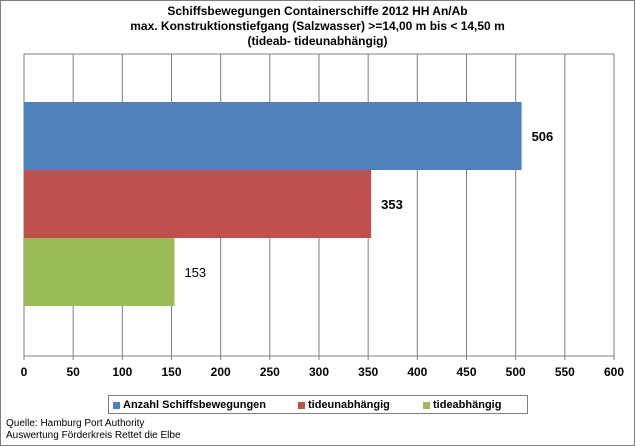 Image resolution: width=635 pixels, height=446 pixels. What do you see at coordinates (221, 372) in the screenshot?
I see `x-tick-label-200: 200` at bounding box center [221, 372].